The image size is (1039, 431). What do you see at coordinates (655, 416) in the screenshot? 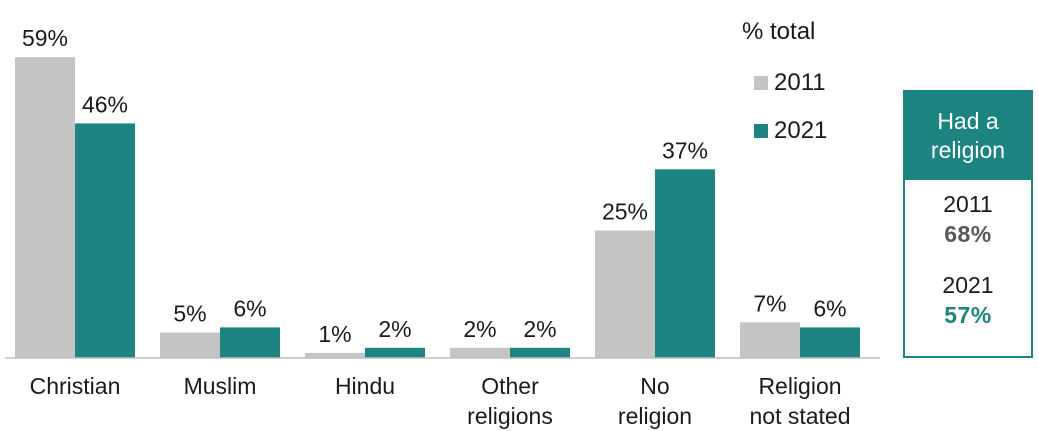
I see `category-label-line: religion` at bounding box center [655, 416].